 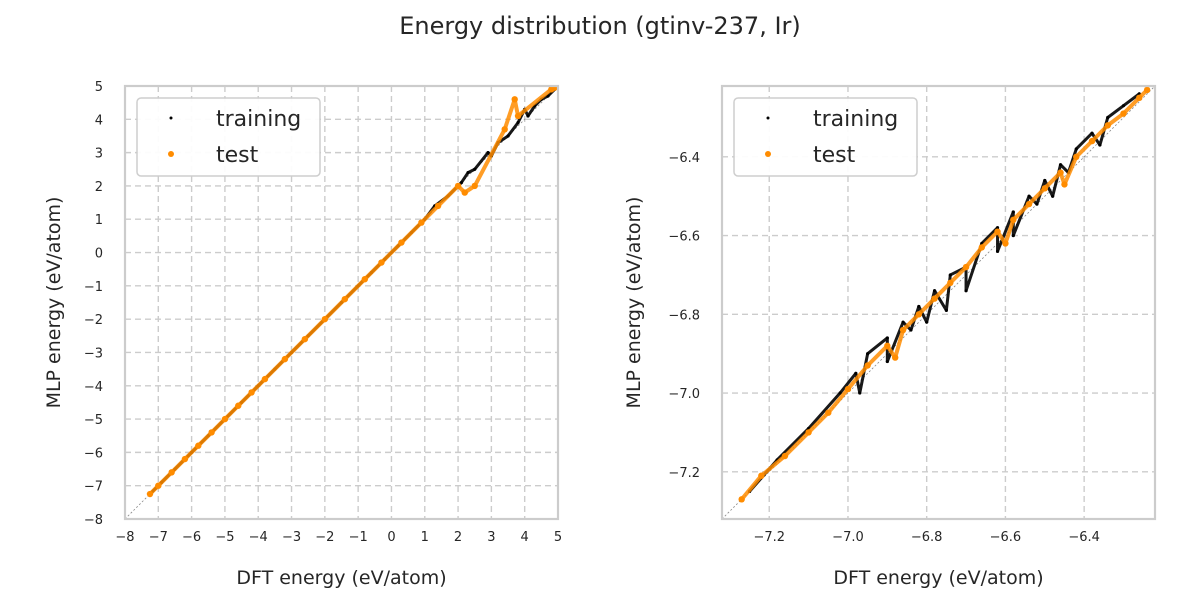 I want to click on y-tick-label: −7.2, so click(x=684, y=473).